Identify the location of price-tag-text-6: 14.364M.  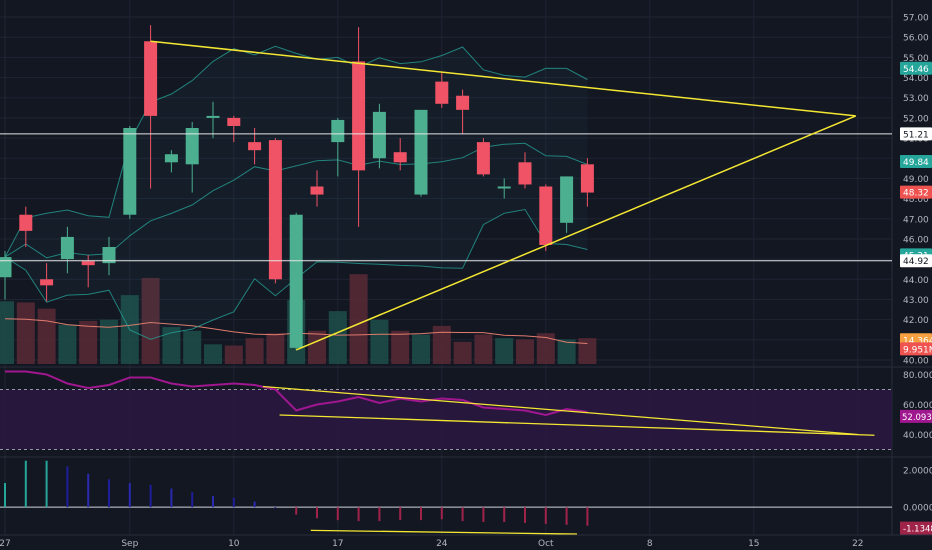
(917, 341).